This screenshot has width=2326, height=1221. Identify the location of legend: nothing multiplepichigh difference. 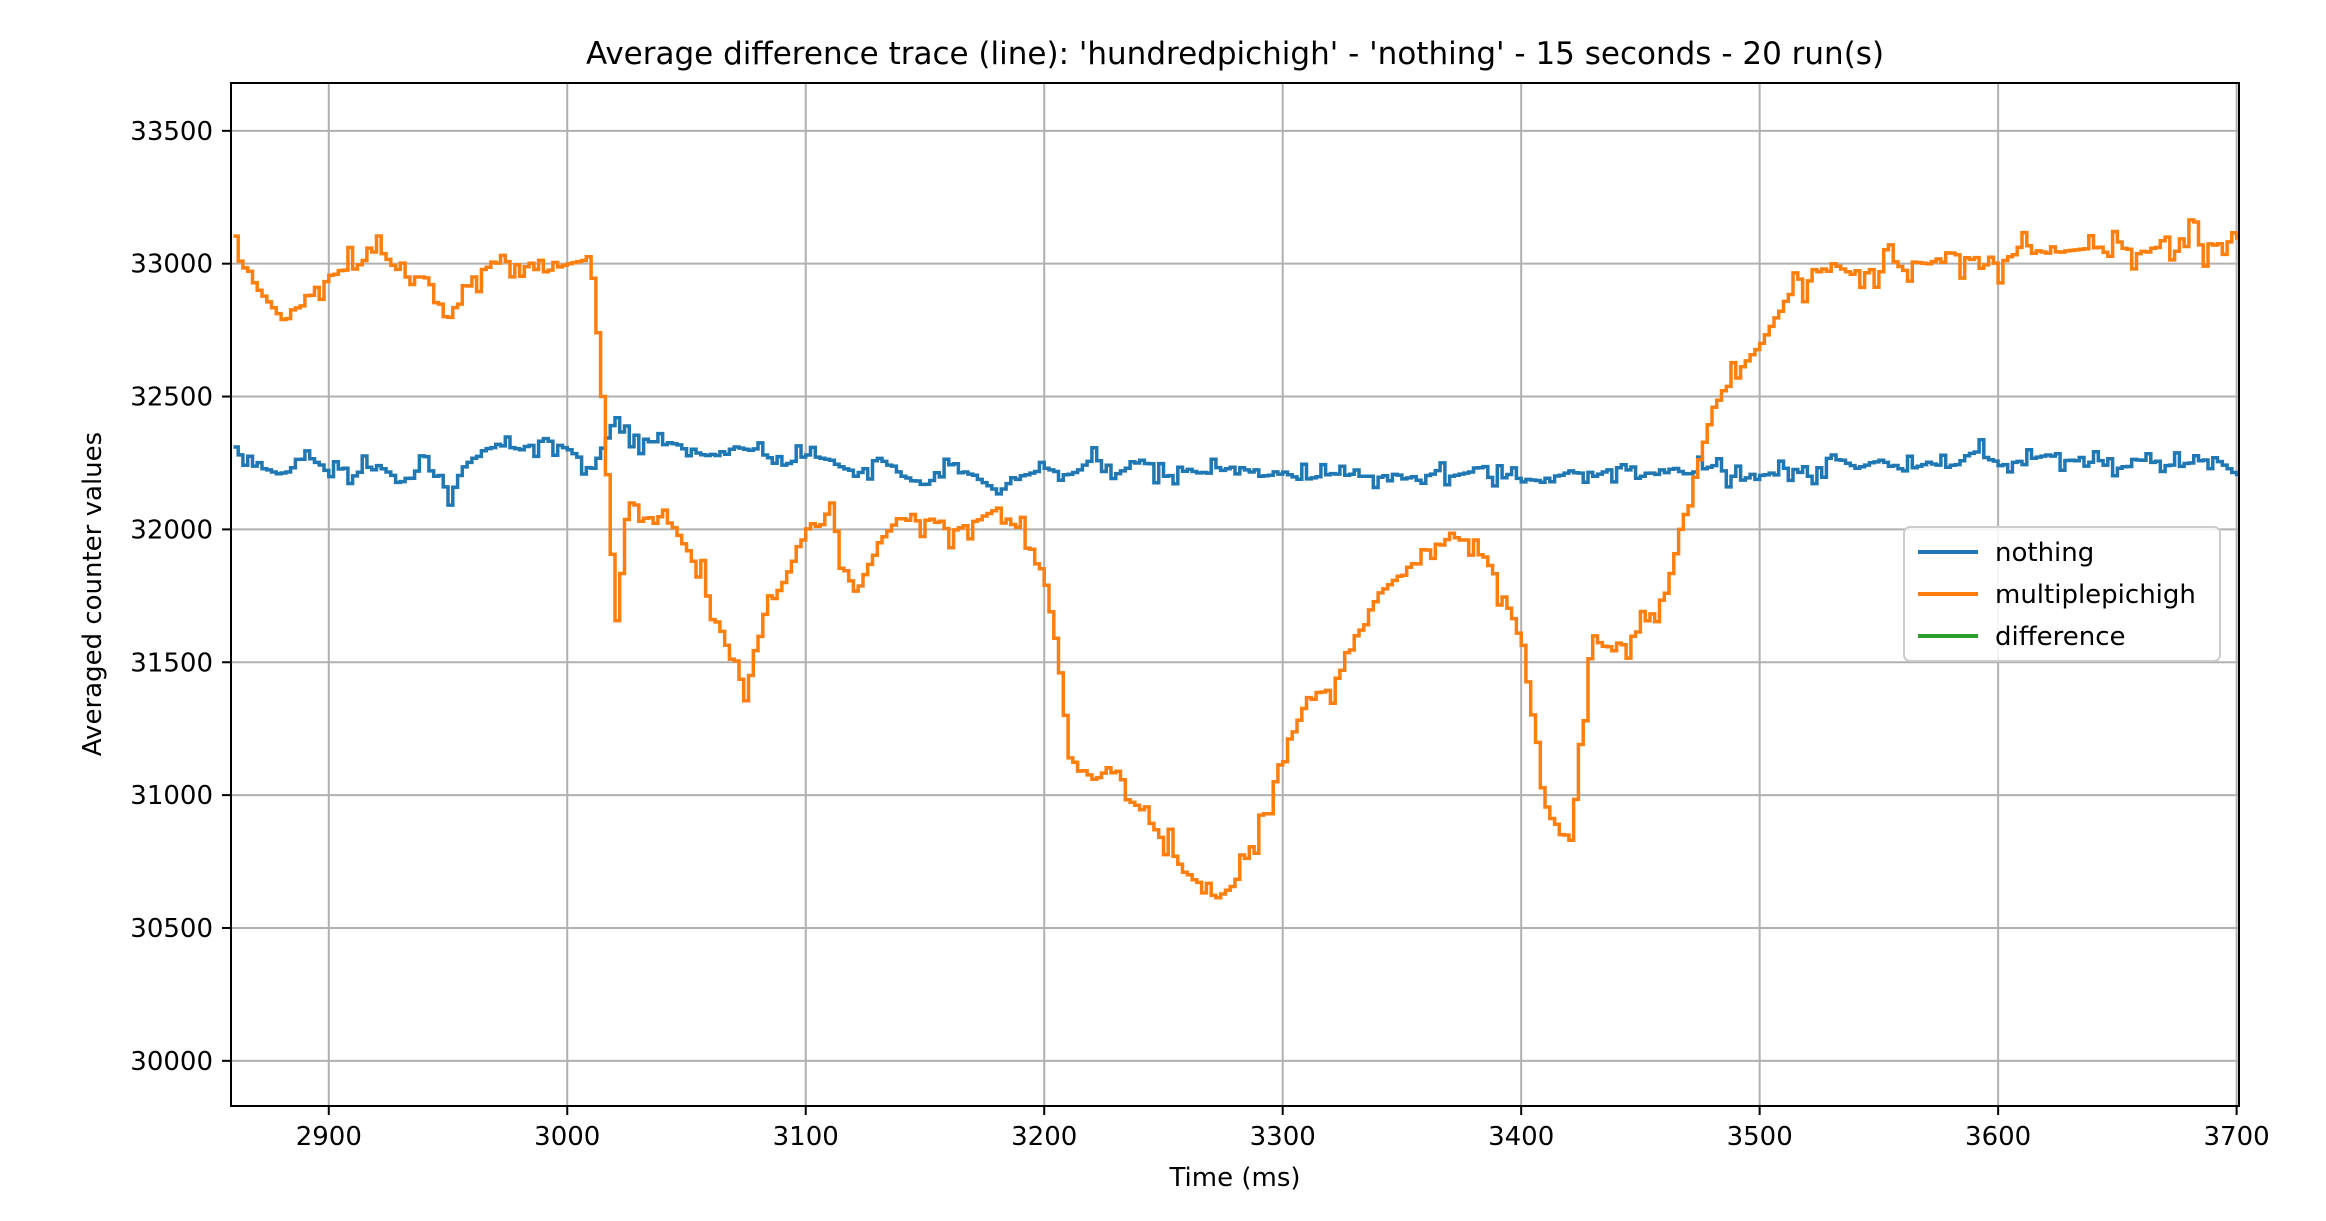
(2062, 594).